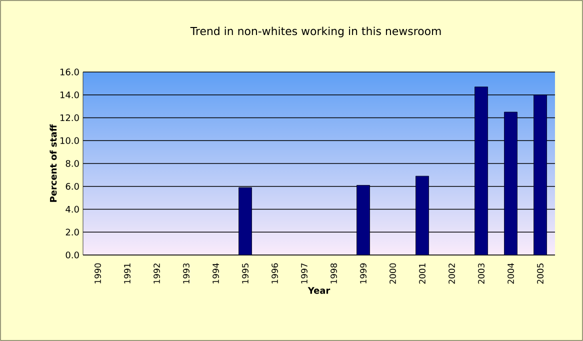 This screenshot has width=583, height=341. Describe the element at coordinates (127, 274) in the screenshot. I see `x-tick-label: 1991` at that location.